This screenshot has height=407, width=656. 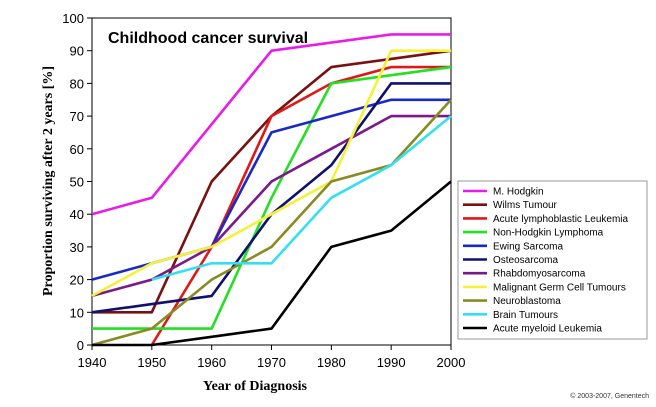 What do you see at coordinates (525, 205) in the screenshot?
I see `legend-label: Wilms Tumour` at bounding box center [525, 205].